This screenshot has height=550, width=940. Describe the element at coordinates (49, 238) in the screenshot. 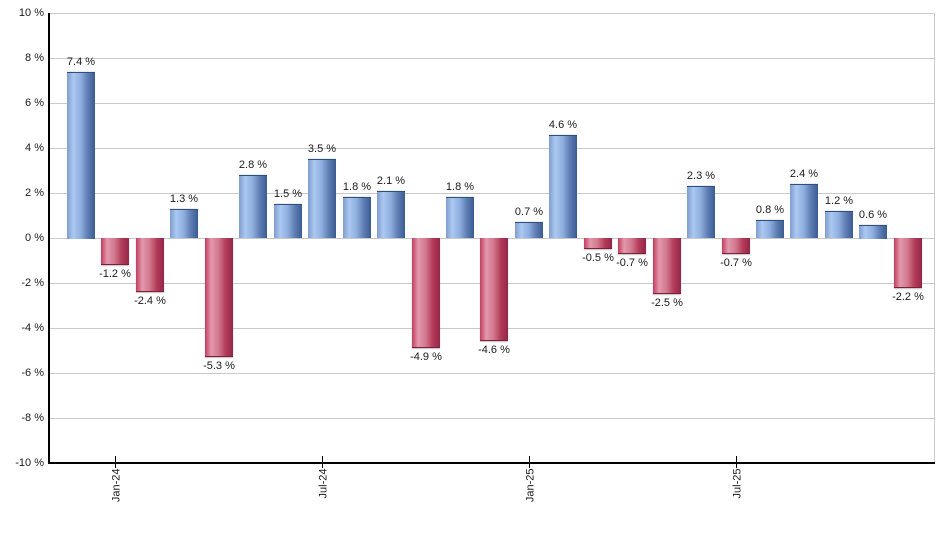

I see `y-axis-line` at that location.